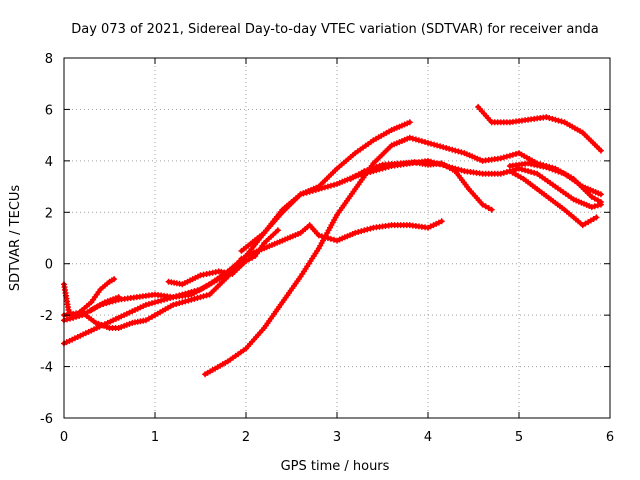 The height and width of the screenshot is (480, 640). I want to click on y-tick-label: 0, so click(49, 265).